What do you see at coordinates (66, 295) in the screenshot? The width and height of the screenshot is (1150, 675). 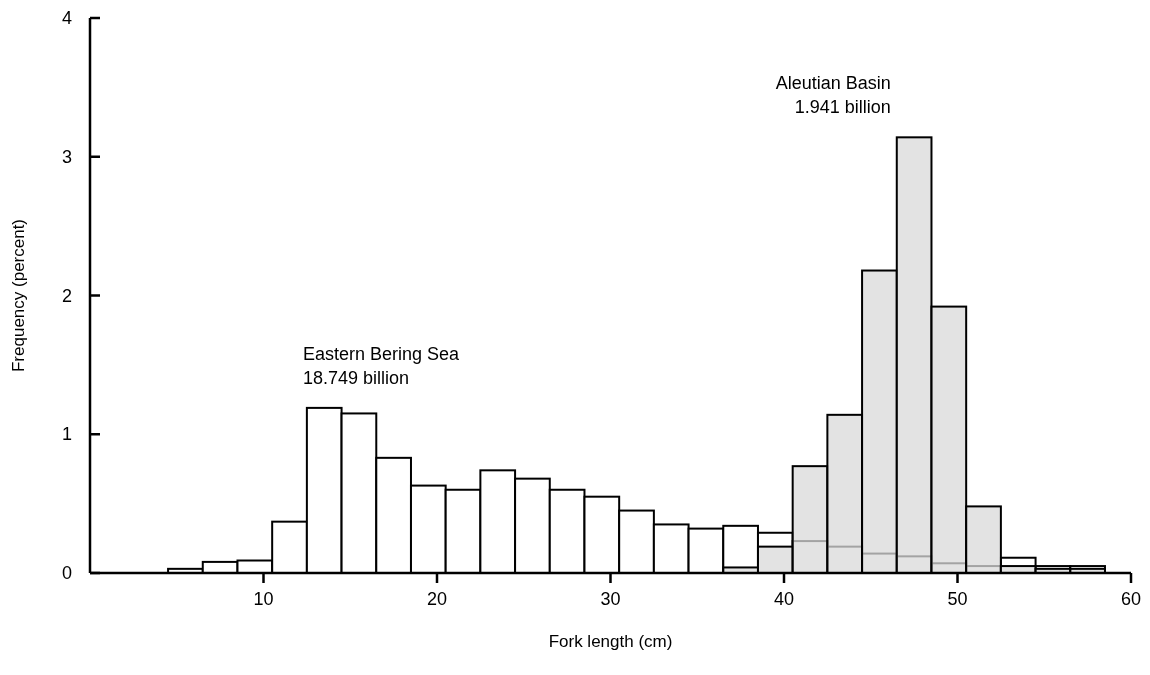 I see `y-tick-label: 2` at bounding box center [66, 295].